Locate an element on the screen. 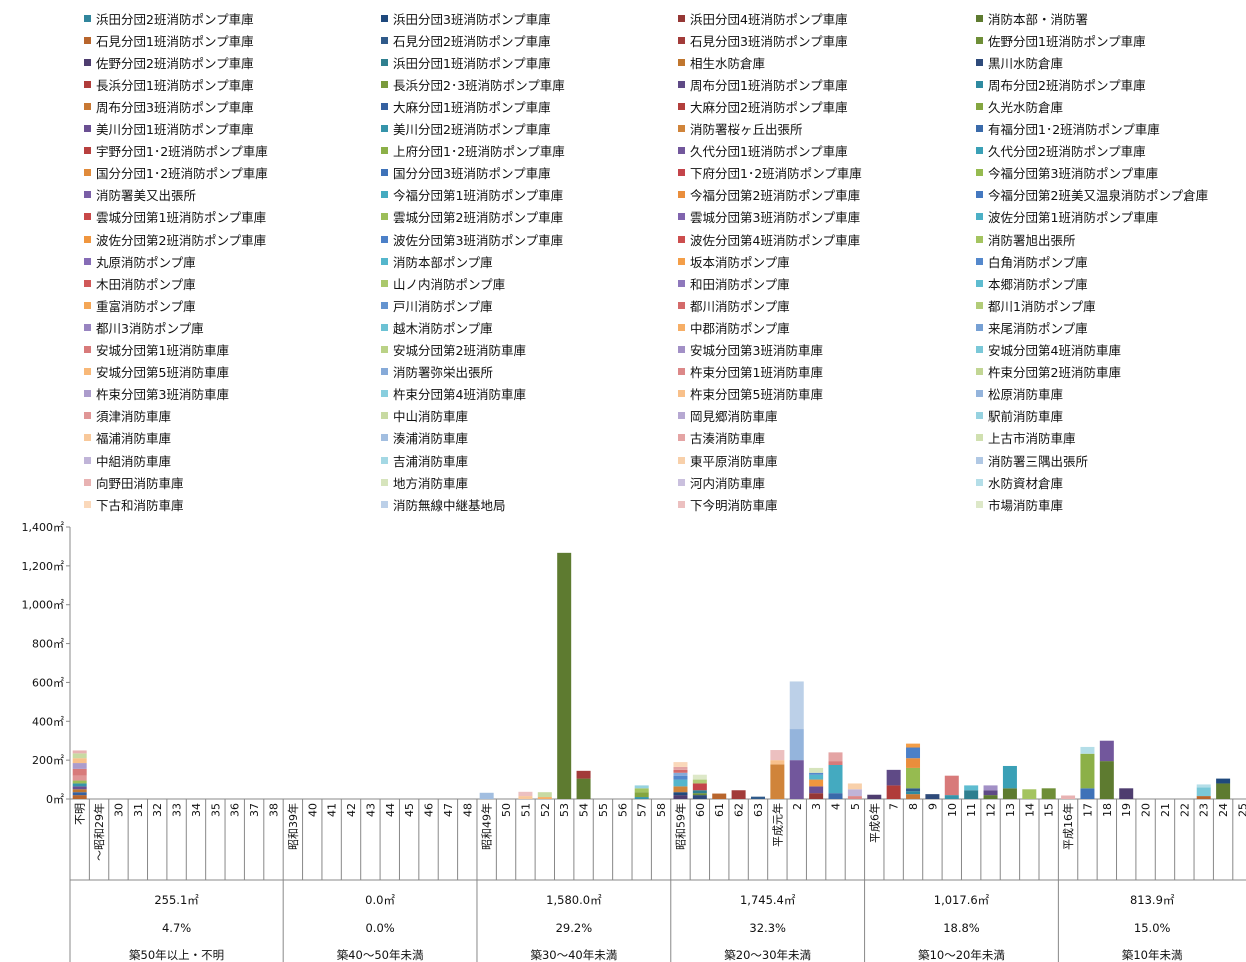 This screenshot has height=962, width=1246. legend-label: 長浜分団2･3班消防ポンプ車庫 is located at coordinates (479, 85).